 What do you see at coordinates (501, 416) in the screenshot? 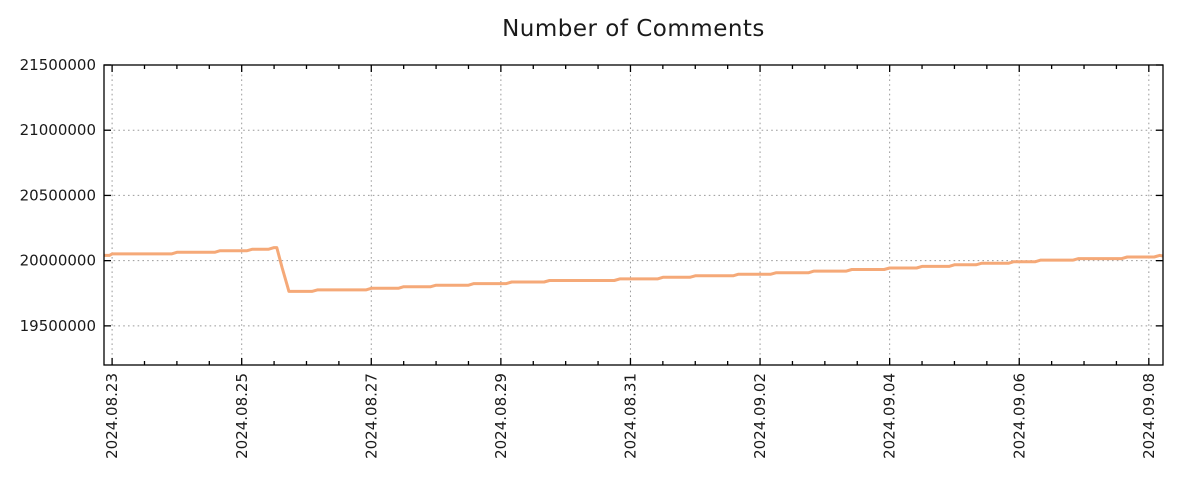
I see `x-tick-label: 2024.08.29` at bounding box center [501, 416].